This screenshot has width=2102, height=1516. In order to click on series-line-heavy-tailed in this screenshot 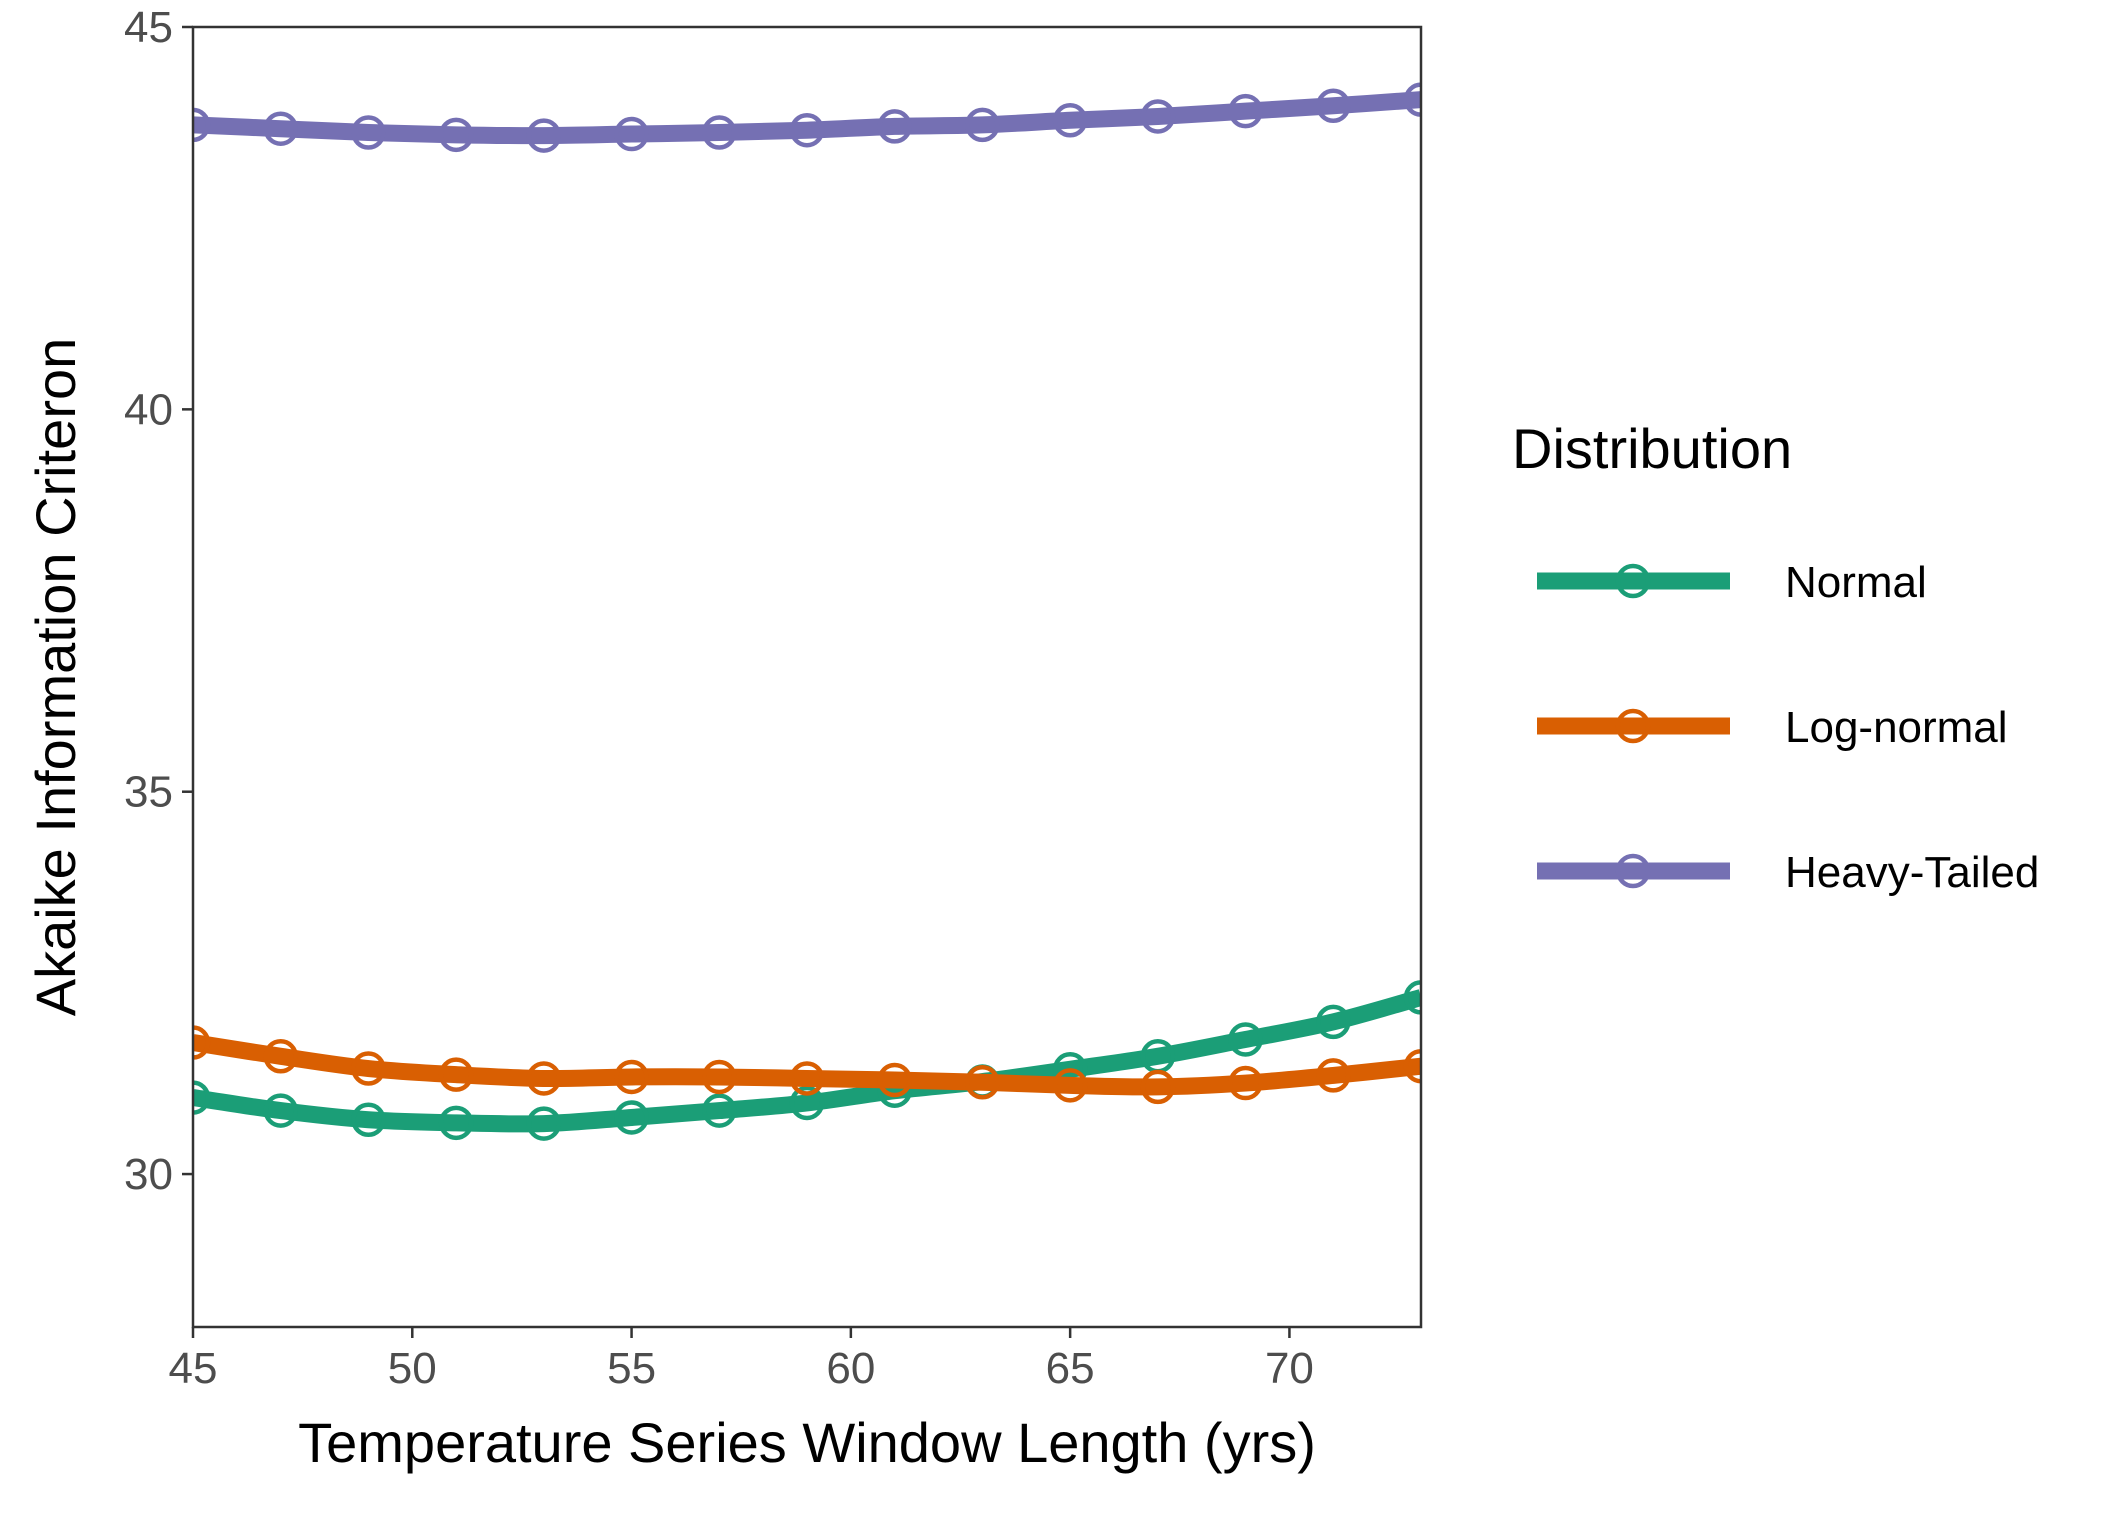, I will do `click(807, 118)`.